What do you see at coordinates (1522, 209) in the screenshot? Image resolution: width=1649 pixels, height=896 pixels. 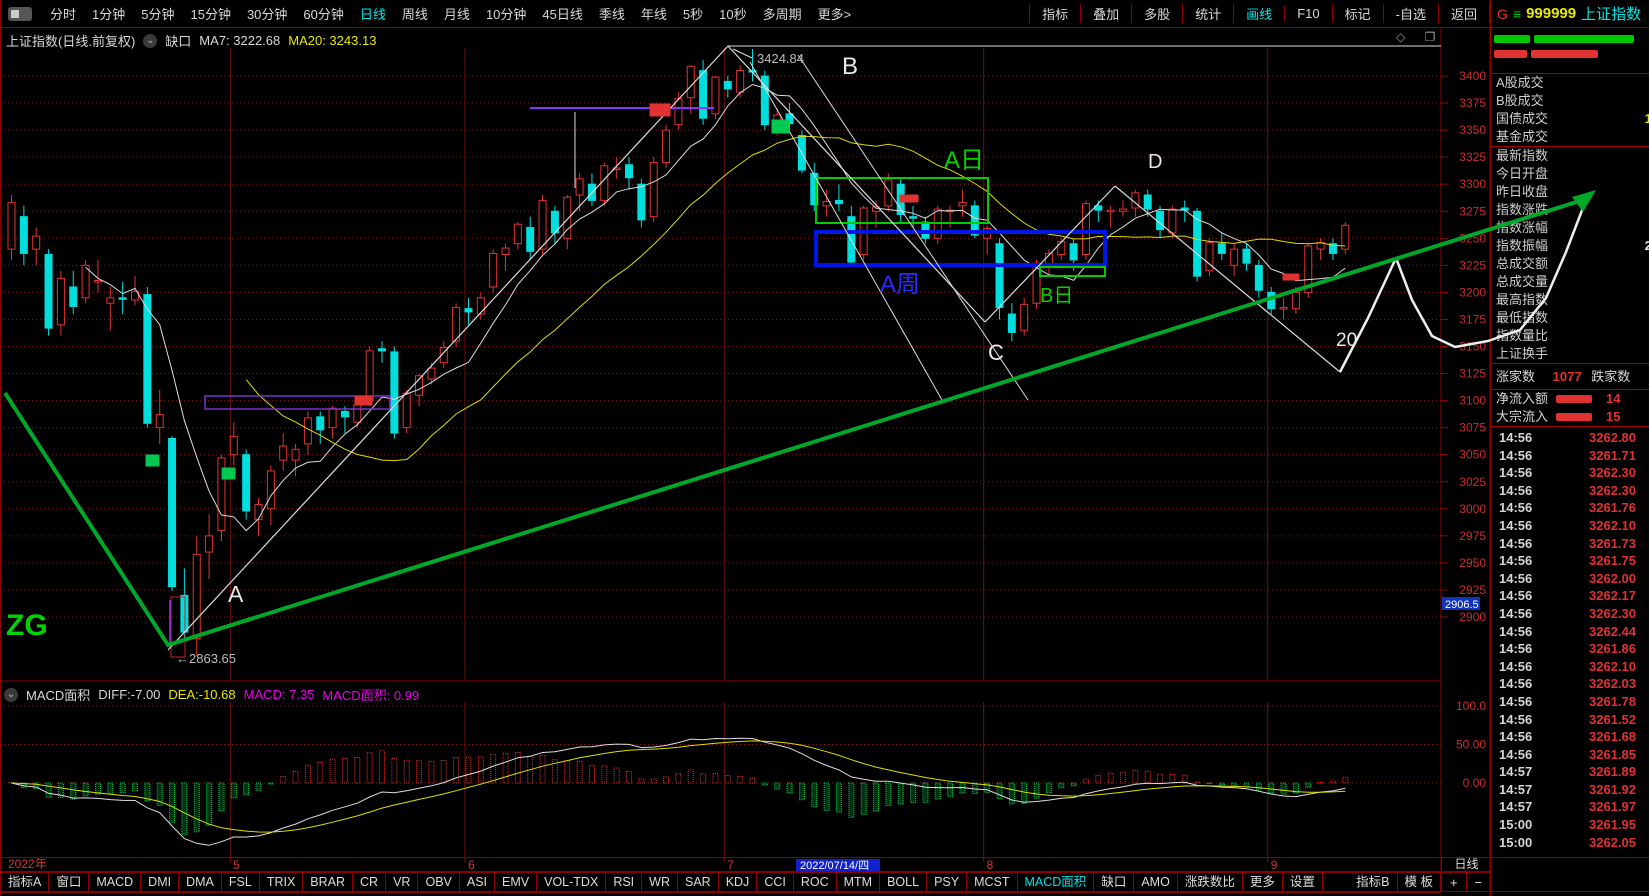 I see `quote-row-指数涨跌: 指数涨跌` at bounding box center [1522, 209].